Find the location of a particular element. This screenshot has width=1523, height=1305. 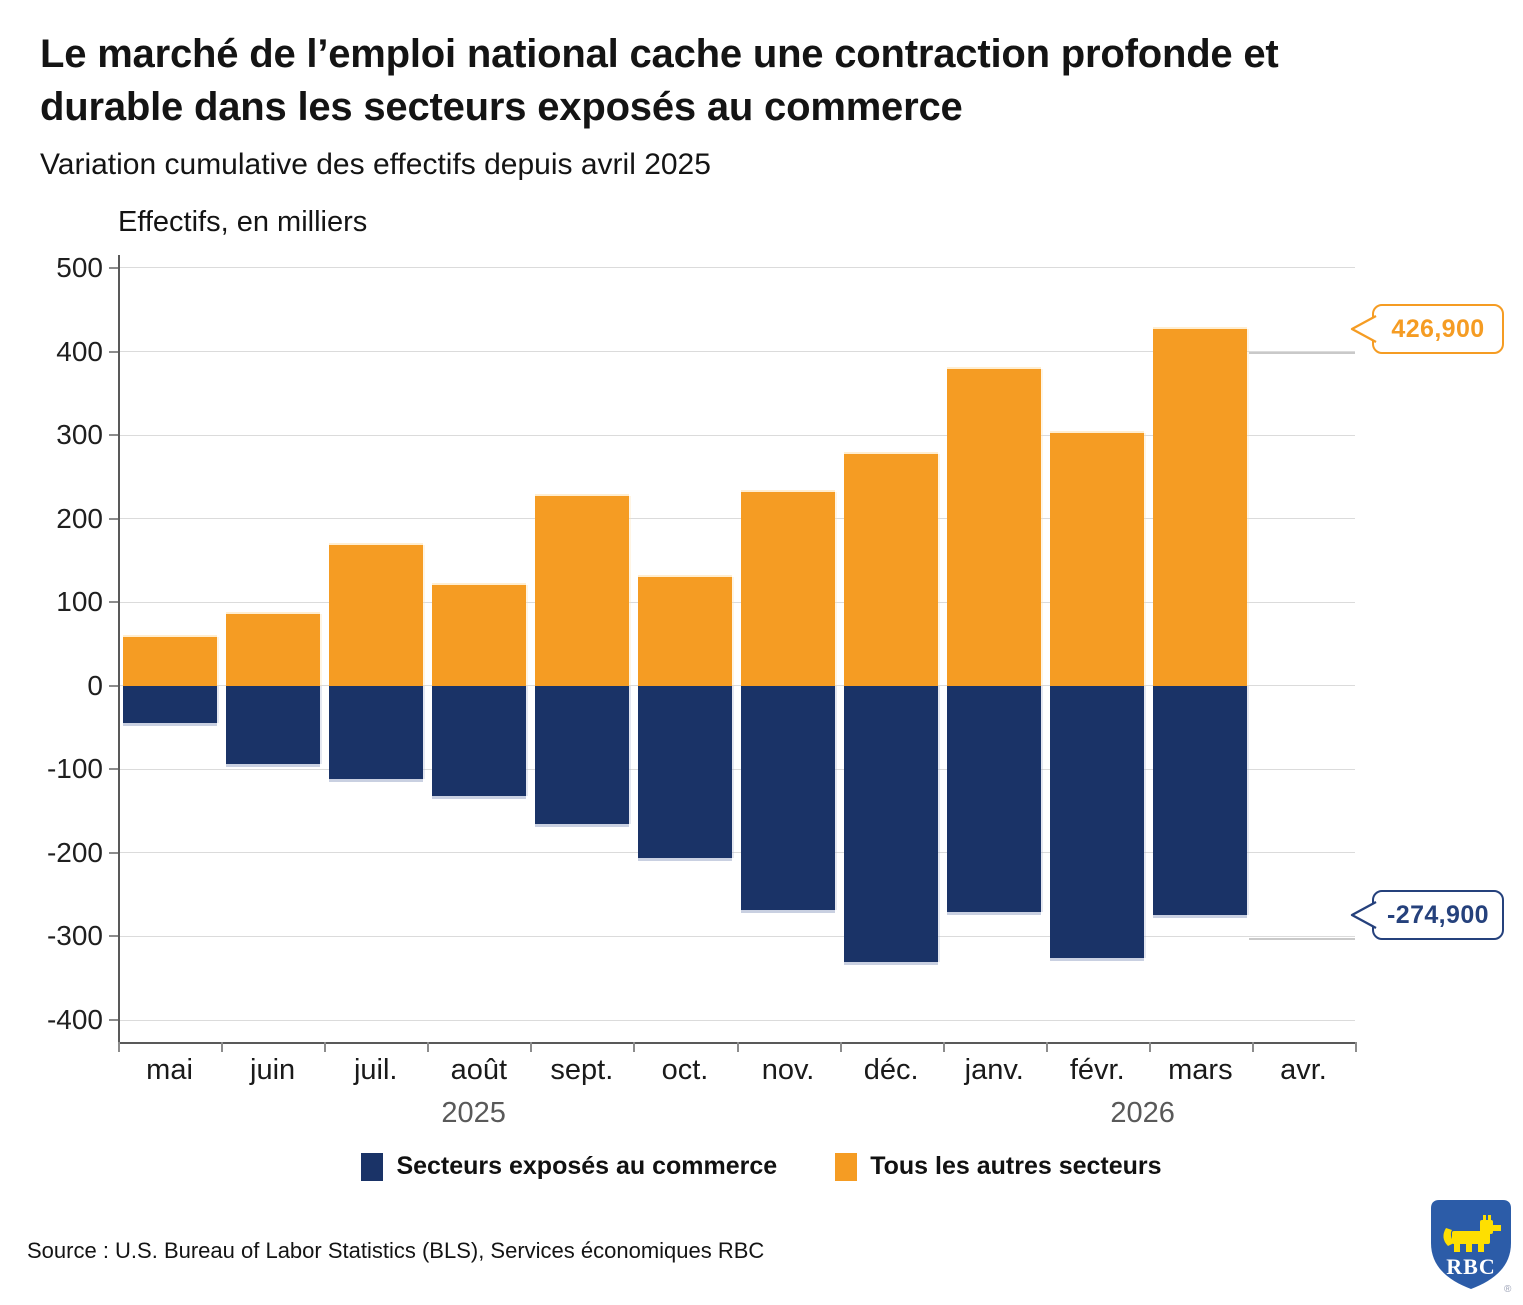

y-tick-label: 0 is located at coordinates (95, 685).